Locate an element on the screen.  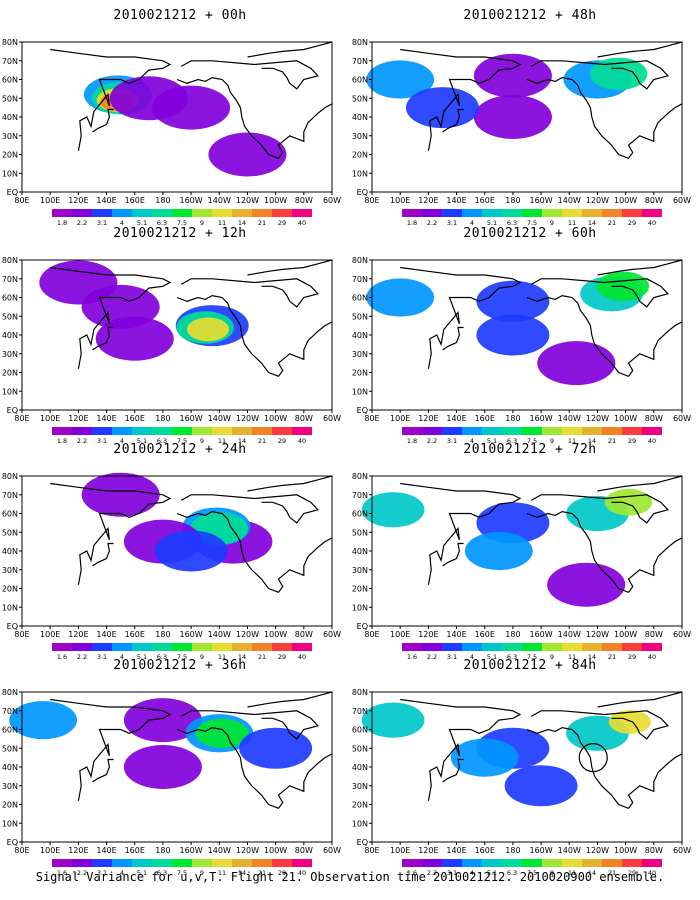
colorbar-label: 11 is located at coordinates (572, 657).